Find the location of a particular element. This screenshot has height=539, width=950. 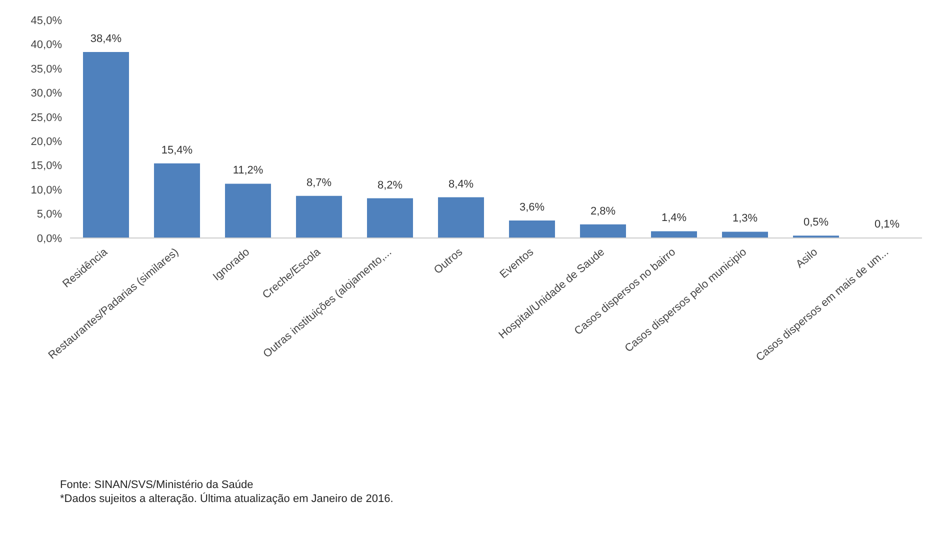

y-tick-label: 20,0% is located at coordinates (46, 142).